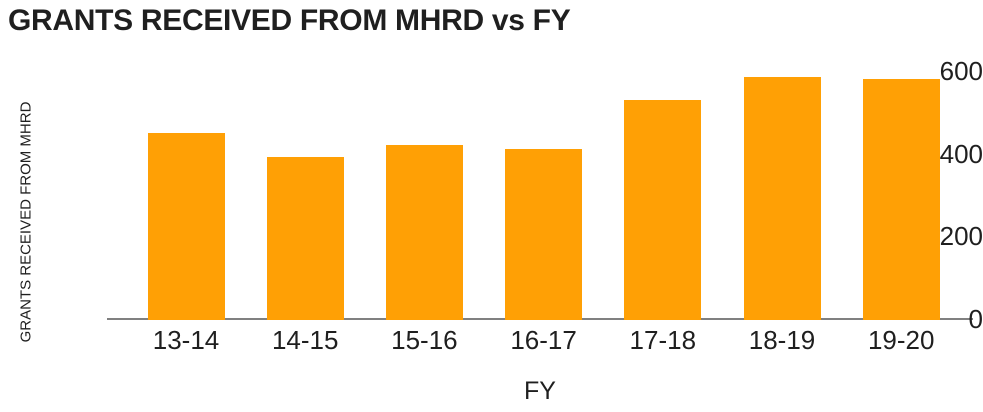  Describe the element at coordinates (975, 319) in the screenshot. I see `y-tick-label: 0` at that location.